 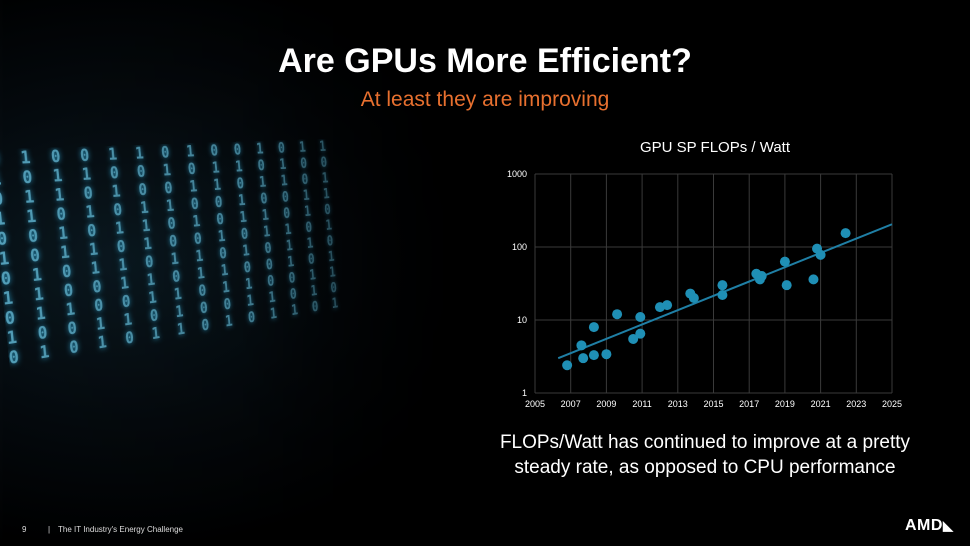 What do you see at coordinates (571, 404) in the screenshot?
I see `x-tick-label: 2007` at bounding box center [571, 404].